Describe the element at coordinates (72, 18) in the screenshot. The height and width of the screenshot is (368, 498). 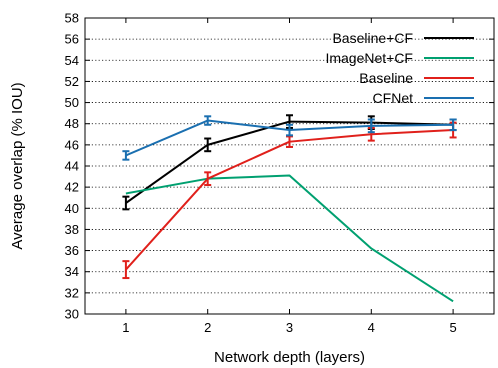
I see `y-tick-label-58: 58` at that location.